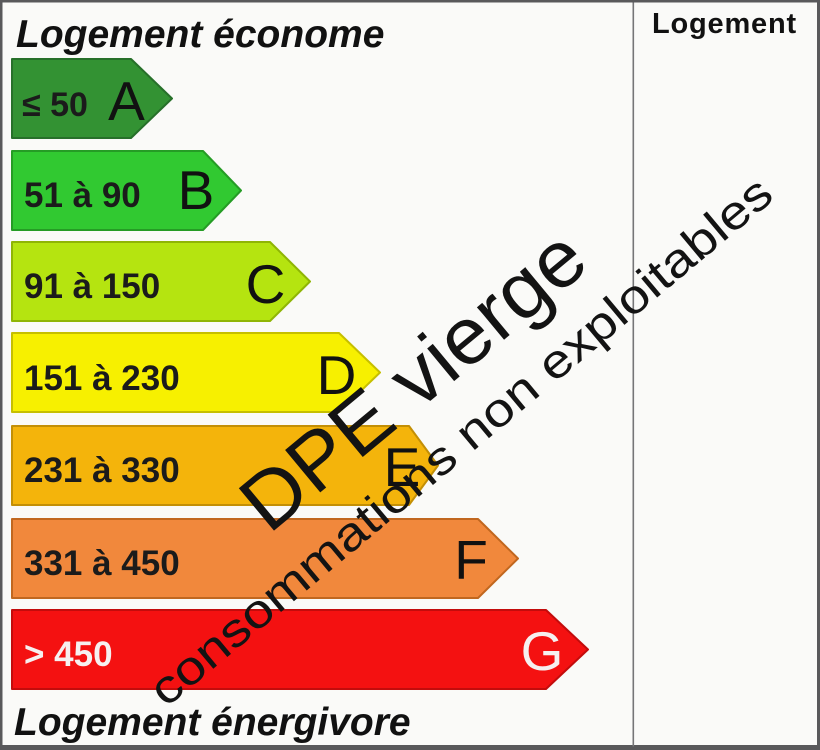 The width and height of the screenshot is (820, 750). Describe the element at coordinates (82, 195) in the screenshot. I see `svg-text: 51 à 90` at that location.